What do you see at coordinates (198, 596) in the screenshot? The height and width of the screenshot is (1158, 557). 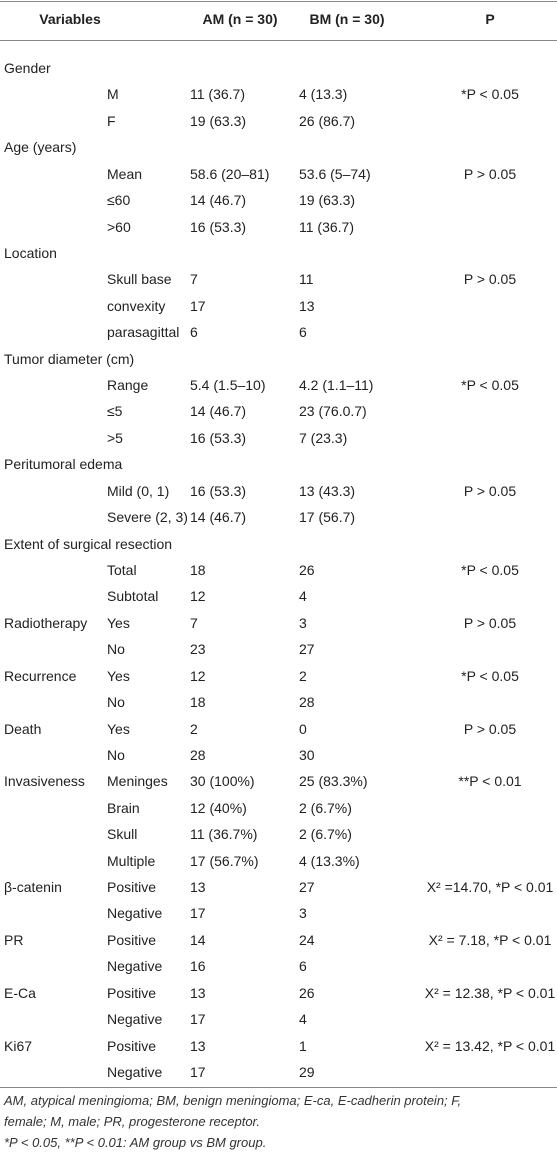 I see `am-cell: 12` at bounding box center [198, 596].